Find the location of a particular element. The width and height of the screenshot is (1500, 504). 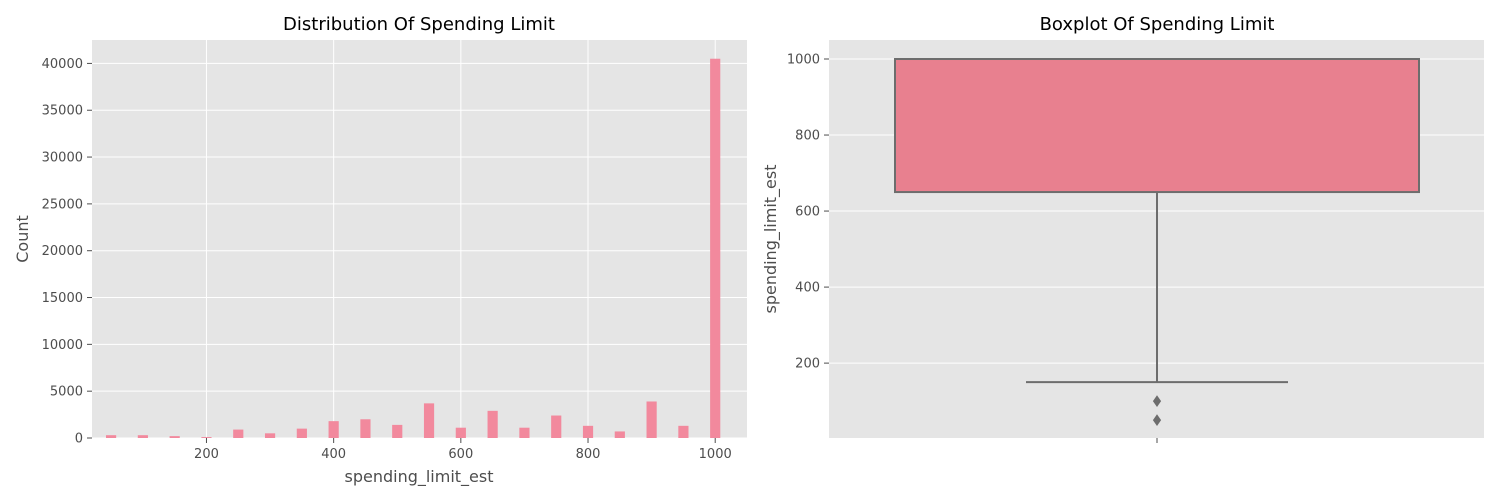

histogram-y-tick-label: 30000 is located at coordinates (62, 158).